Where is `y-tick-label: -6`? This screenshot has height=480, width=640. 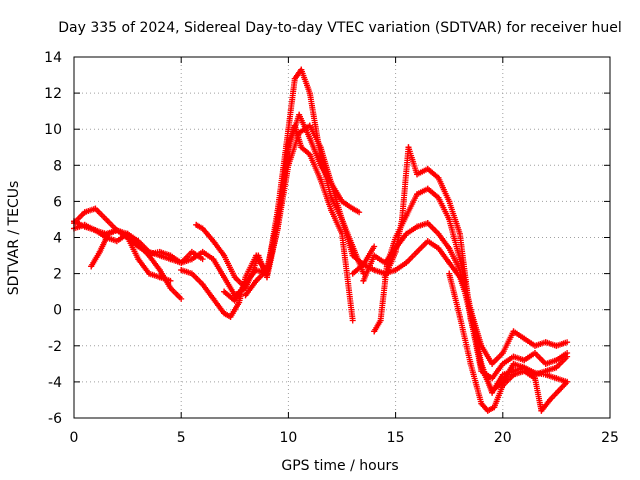 y-tick-label: -6 is located at coordinates (55, 419).